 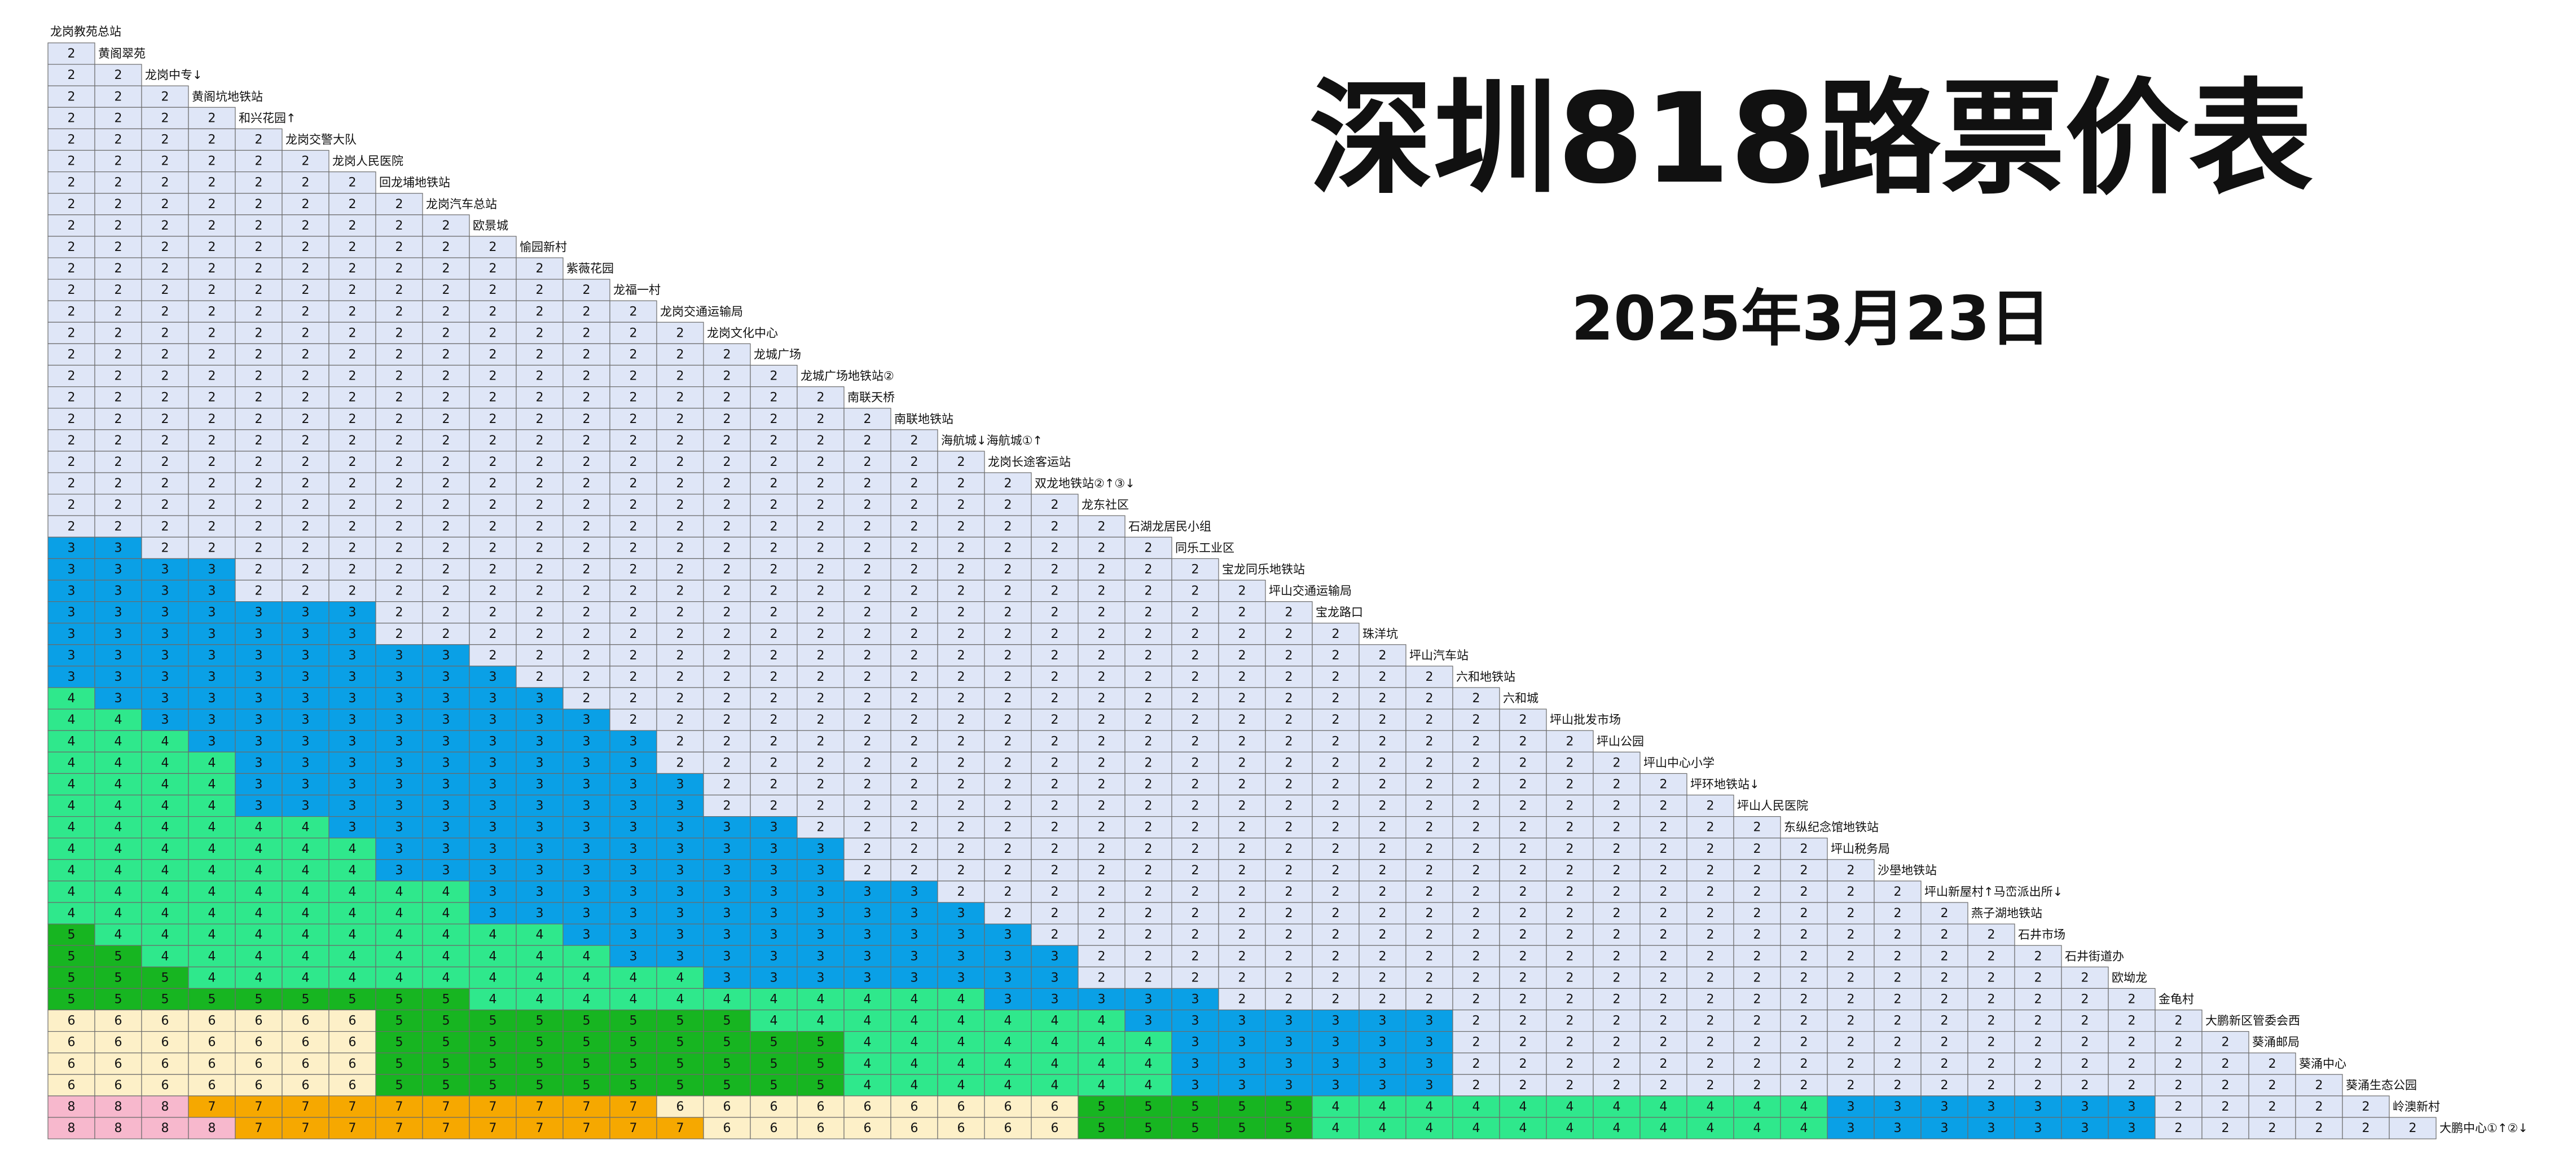 I want to click on station-name: 岭澳新村, so click(x=2417, y=1106).